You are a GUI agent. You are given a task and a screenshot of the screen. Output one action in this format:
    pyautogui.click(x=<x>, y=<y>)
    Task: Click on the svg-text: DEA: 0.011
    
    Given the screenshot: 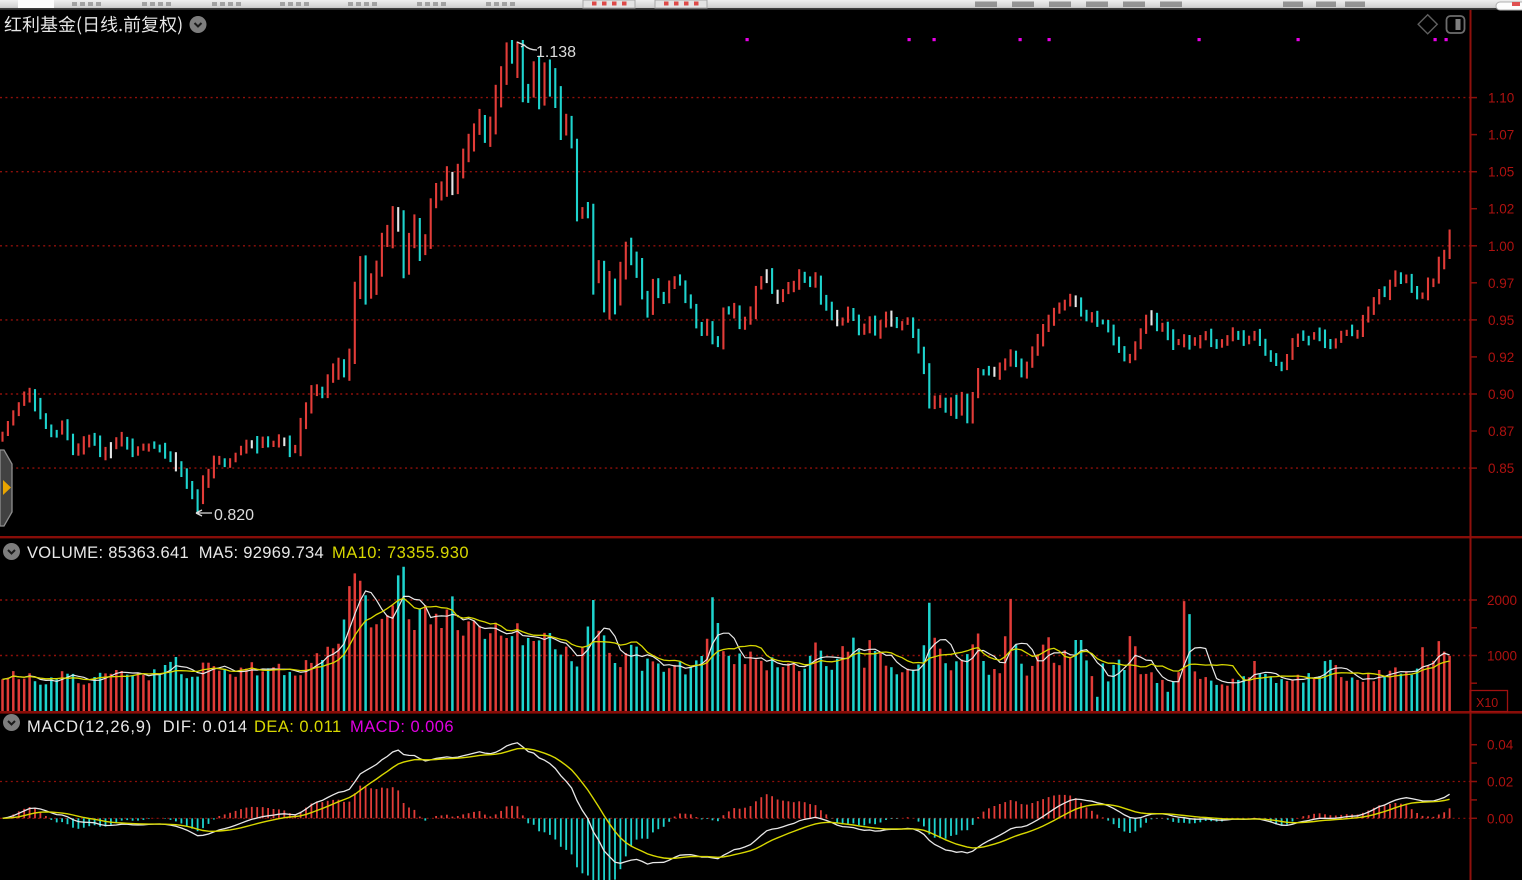 What is the action you would take?
    pyautogui.click(x=298, y=727)
    